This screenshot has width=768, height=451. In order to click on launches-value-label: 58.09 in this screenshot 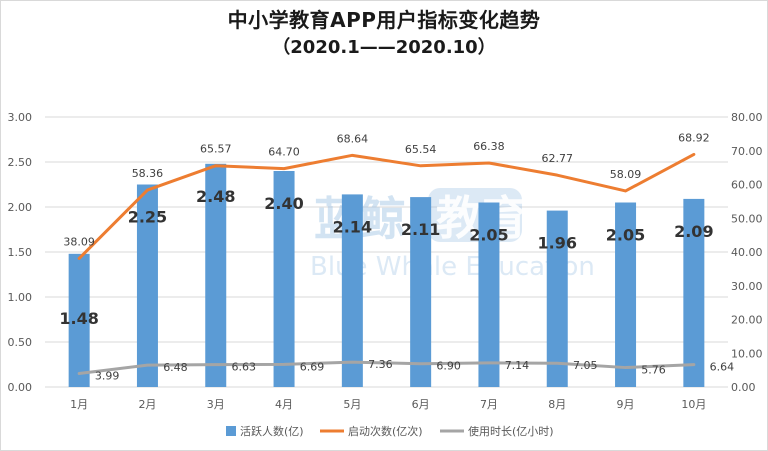, I will do `click(626, 174)`.